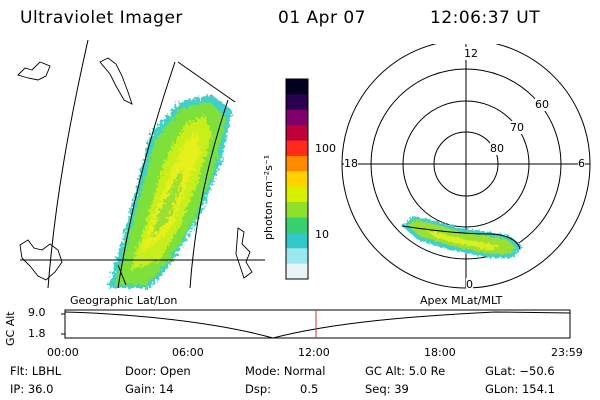  Describe the element at coordinates (440, 352) in the screenshot. I see `time-tick: 18:00` at that location.